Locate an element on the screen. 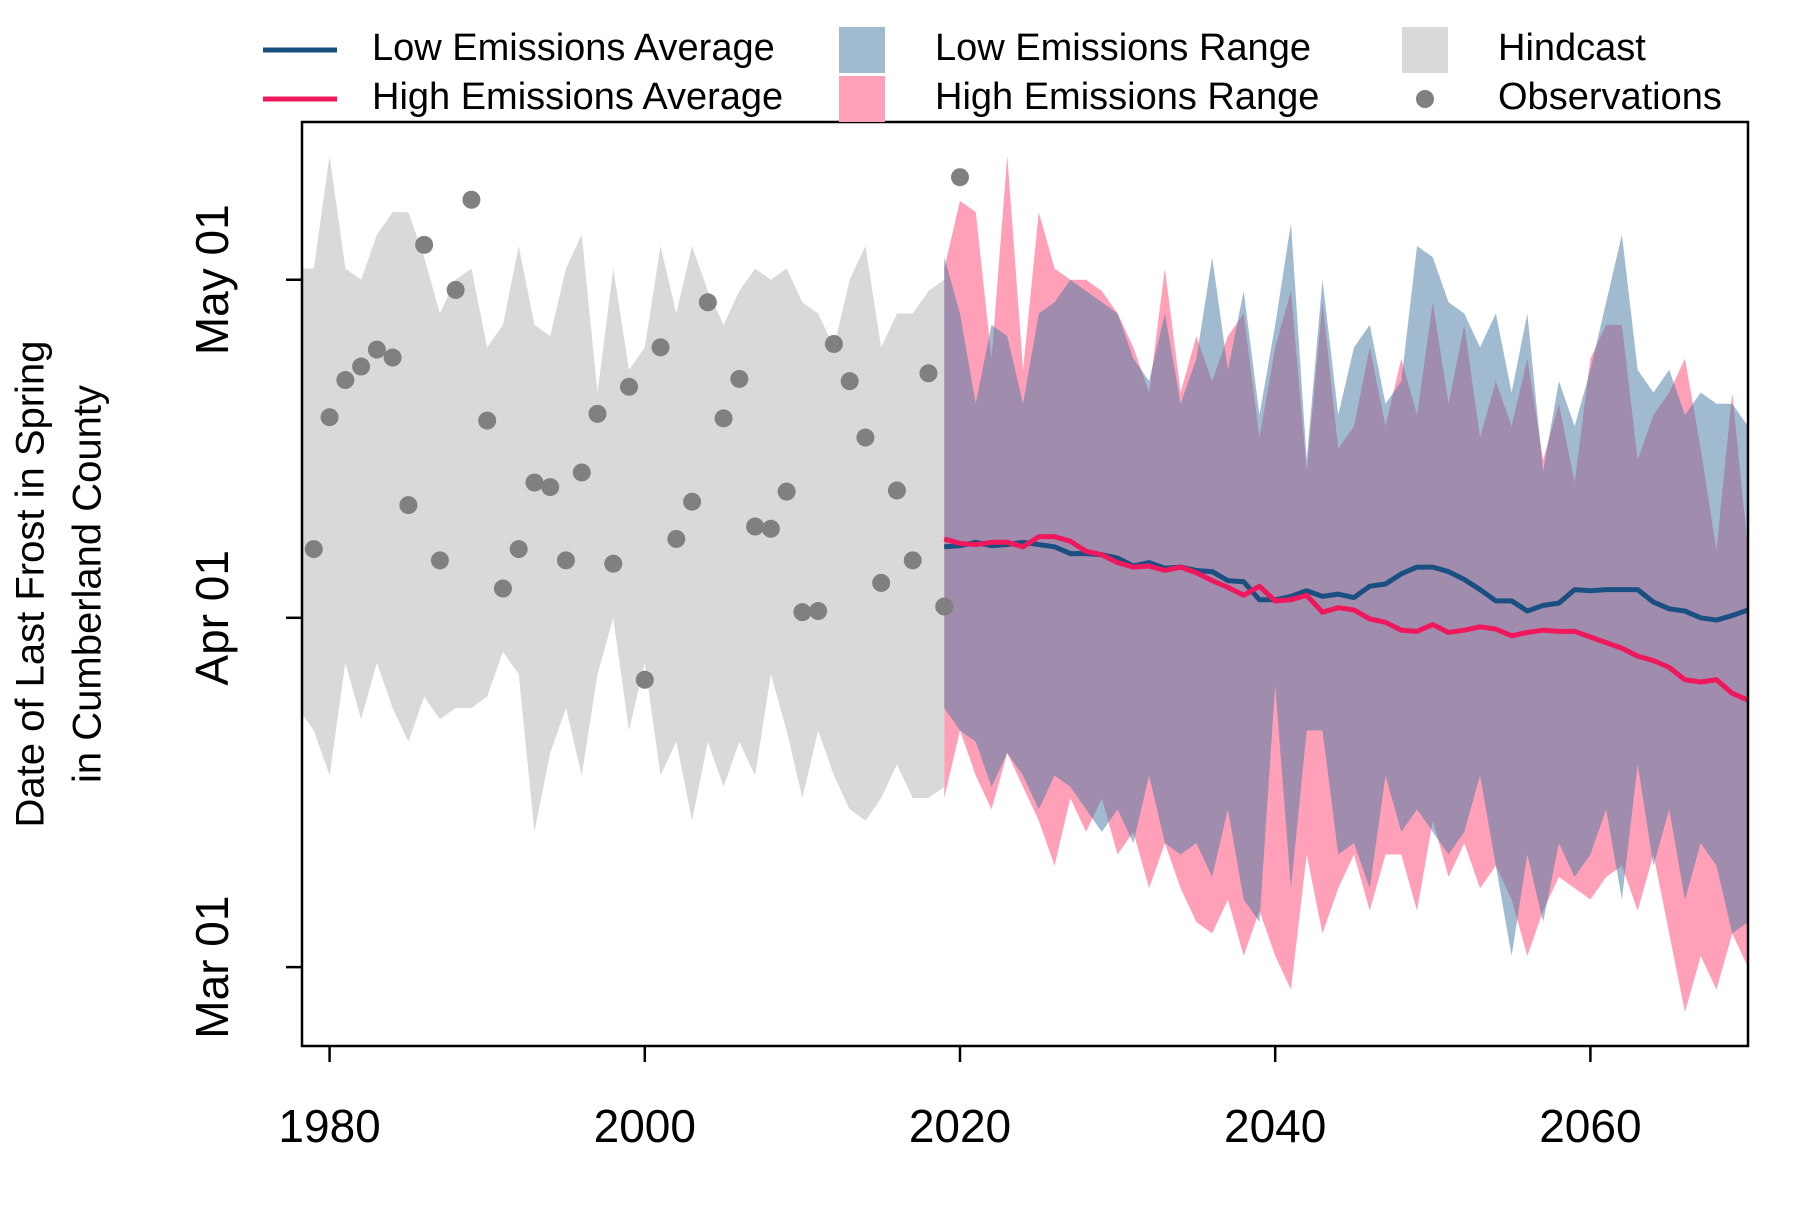  legend-label: Hindcast is located at coordinates (1572, 48).